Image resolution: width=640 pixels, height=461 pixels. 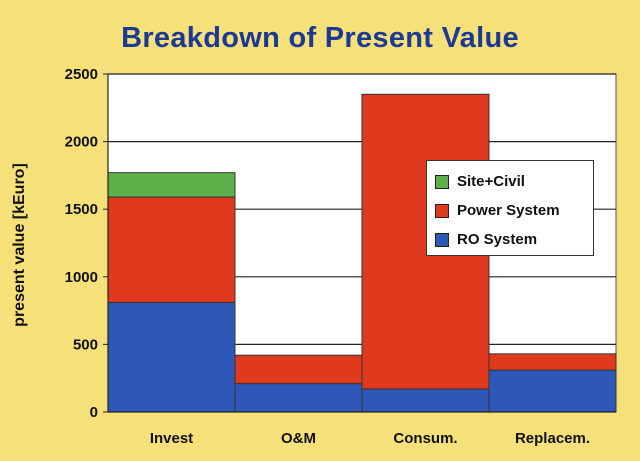 What do you see at coordinates (491, 181) in the screenshot?
I see `legend-label-site-civil: Site+Civil` at bounding box center [491, 181].